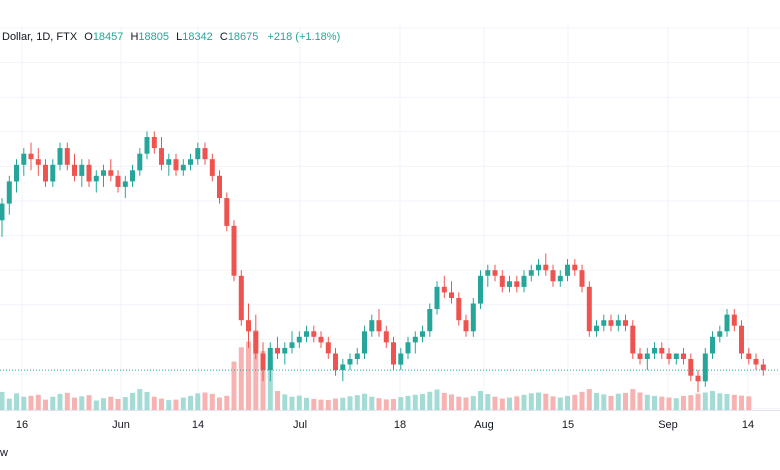 The image size is (780, 470). I want to click on x-tick-label: Aug, so click(484, 425).